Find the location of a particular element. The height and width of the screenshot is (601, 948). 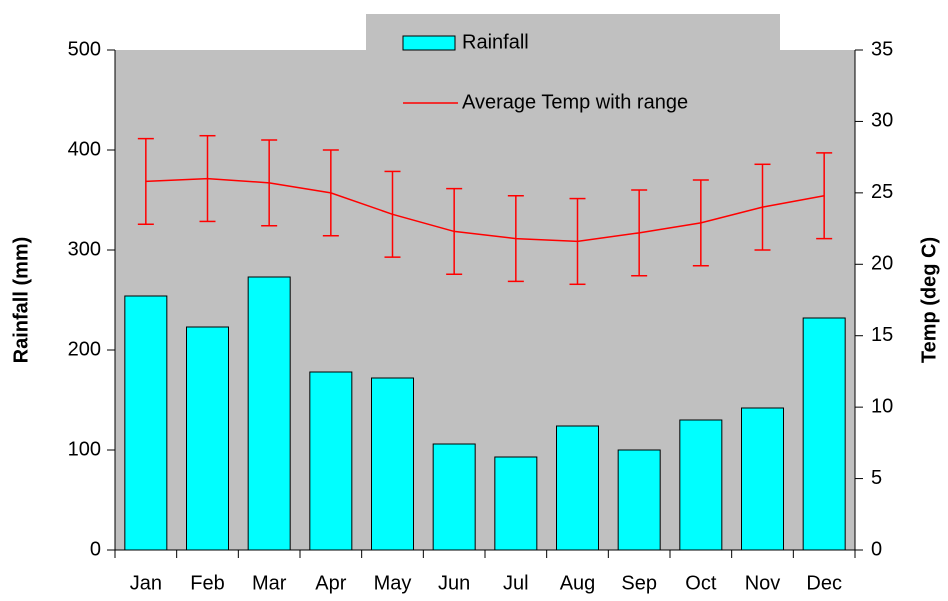

x-tick-label: Apr is located at coordinates (330, 583).